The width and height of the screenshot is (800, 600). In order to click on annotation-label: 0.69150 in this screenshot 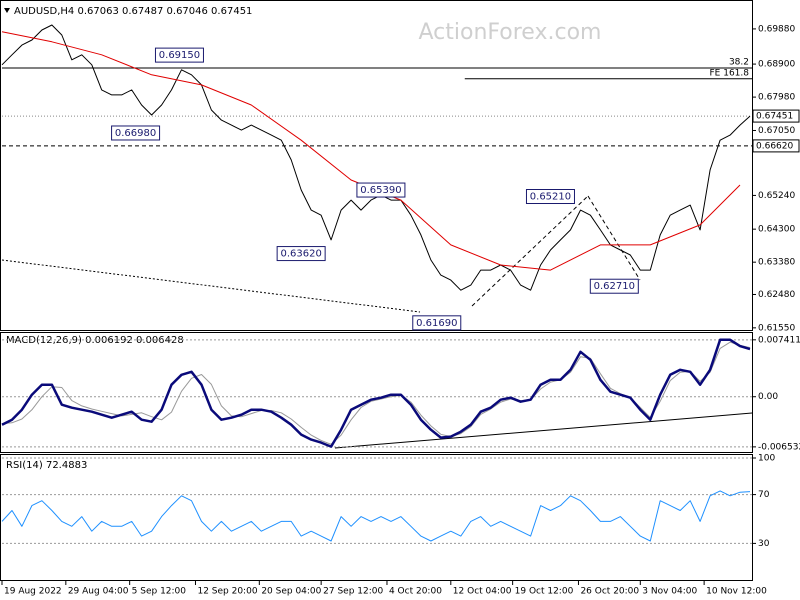, I will do `click(179, 55)`.